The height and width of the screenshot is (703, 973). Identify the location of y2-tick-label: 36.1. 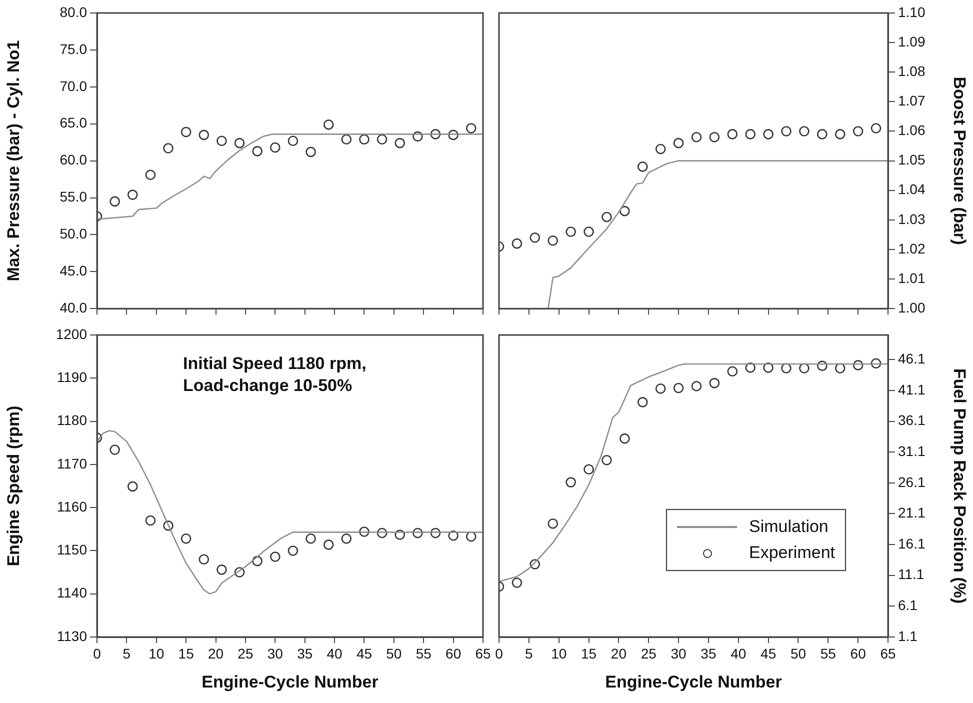
(912, 420).